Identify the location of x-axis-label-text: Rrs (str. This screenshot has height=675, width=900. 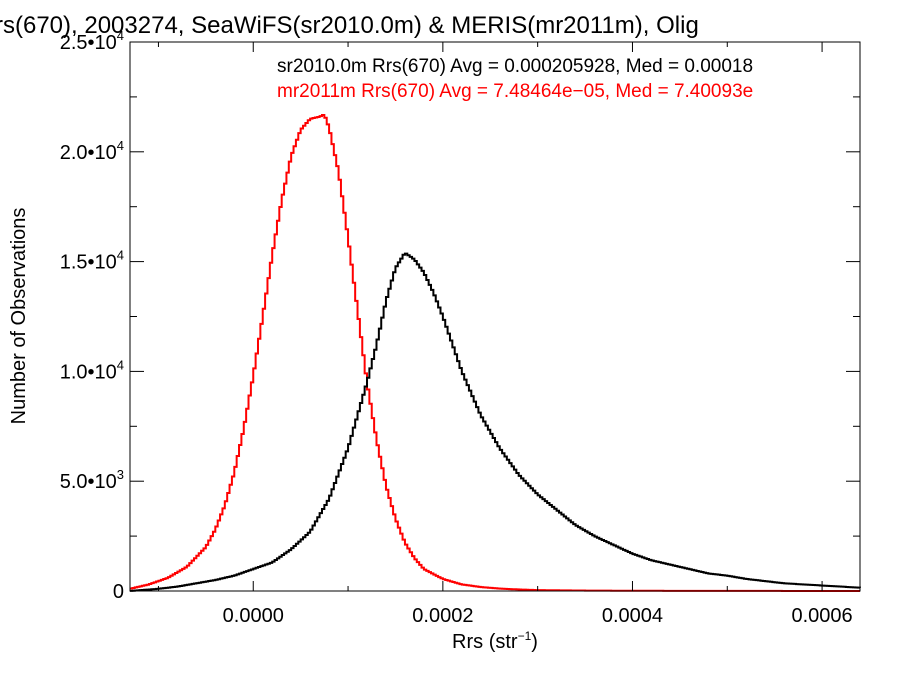
(485, 642).